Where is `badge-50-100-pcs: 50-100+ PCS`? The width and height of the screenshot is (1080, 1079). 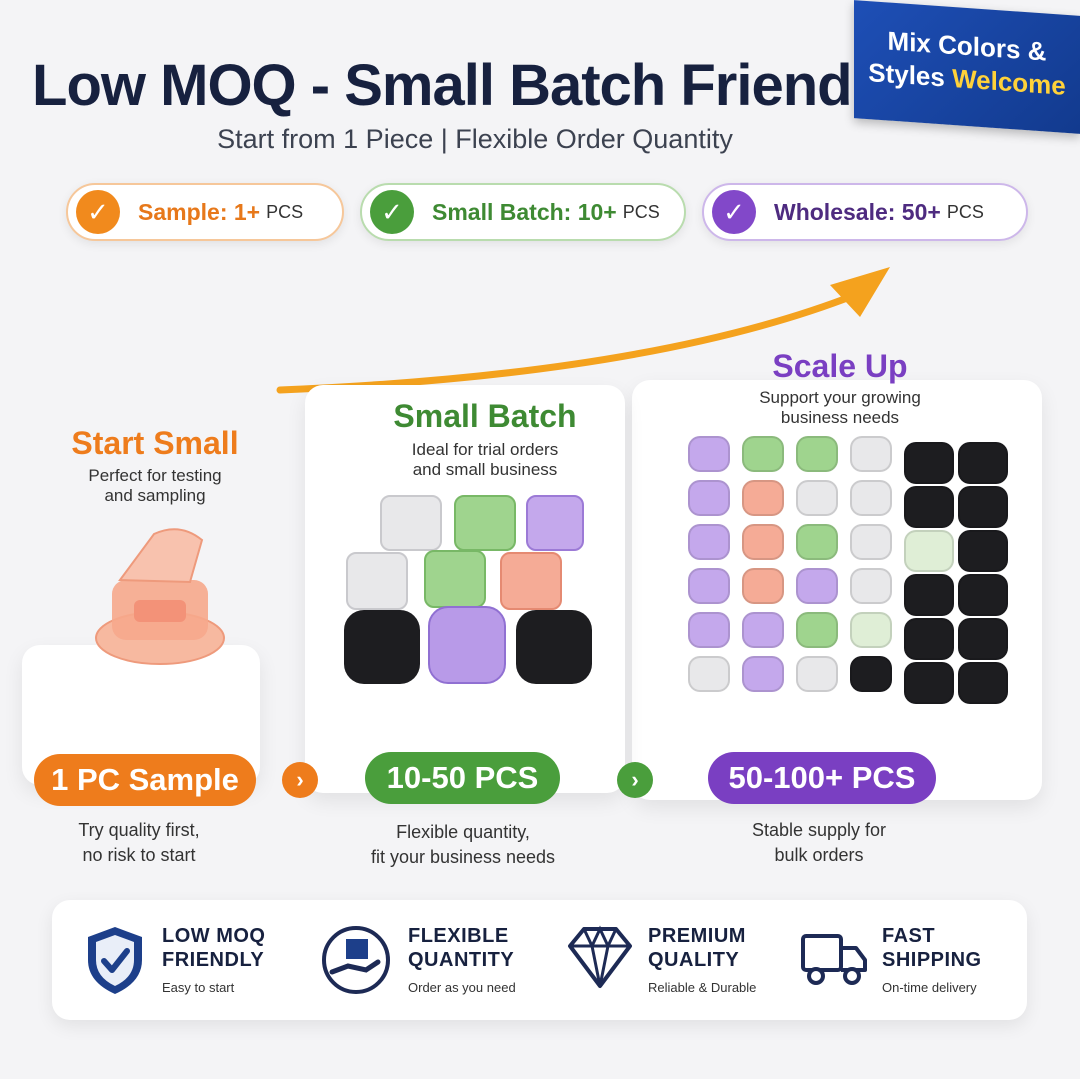 badge-50-100-pcs: 50-100+ PCS is located at coordinates (822, 778).